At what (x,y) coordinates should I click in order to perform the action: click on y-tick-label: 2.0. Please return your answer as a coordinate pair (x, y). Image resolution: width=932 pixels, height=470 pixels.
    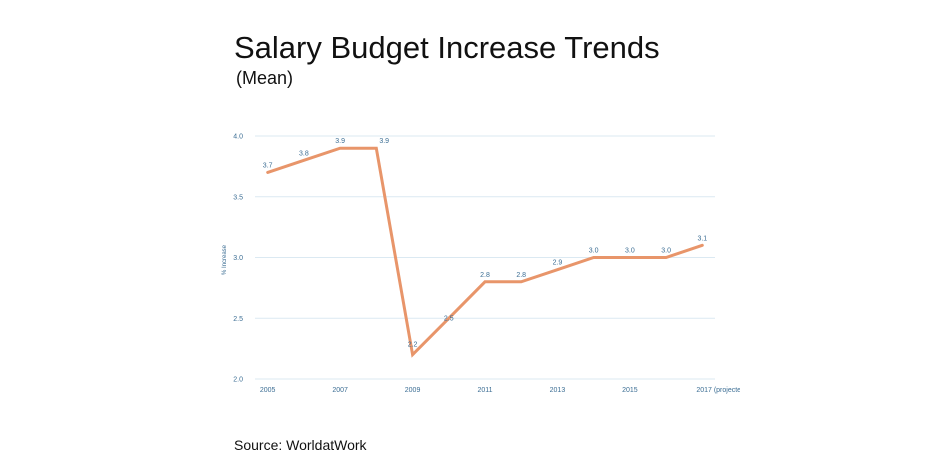
    Looking at the image, I should click on (238, 380).